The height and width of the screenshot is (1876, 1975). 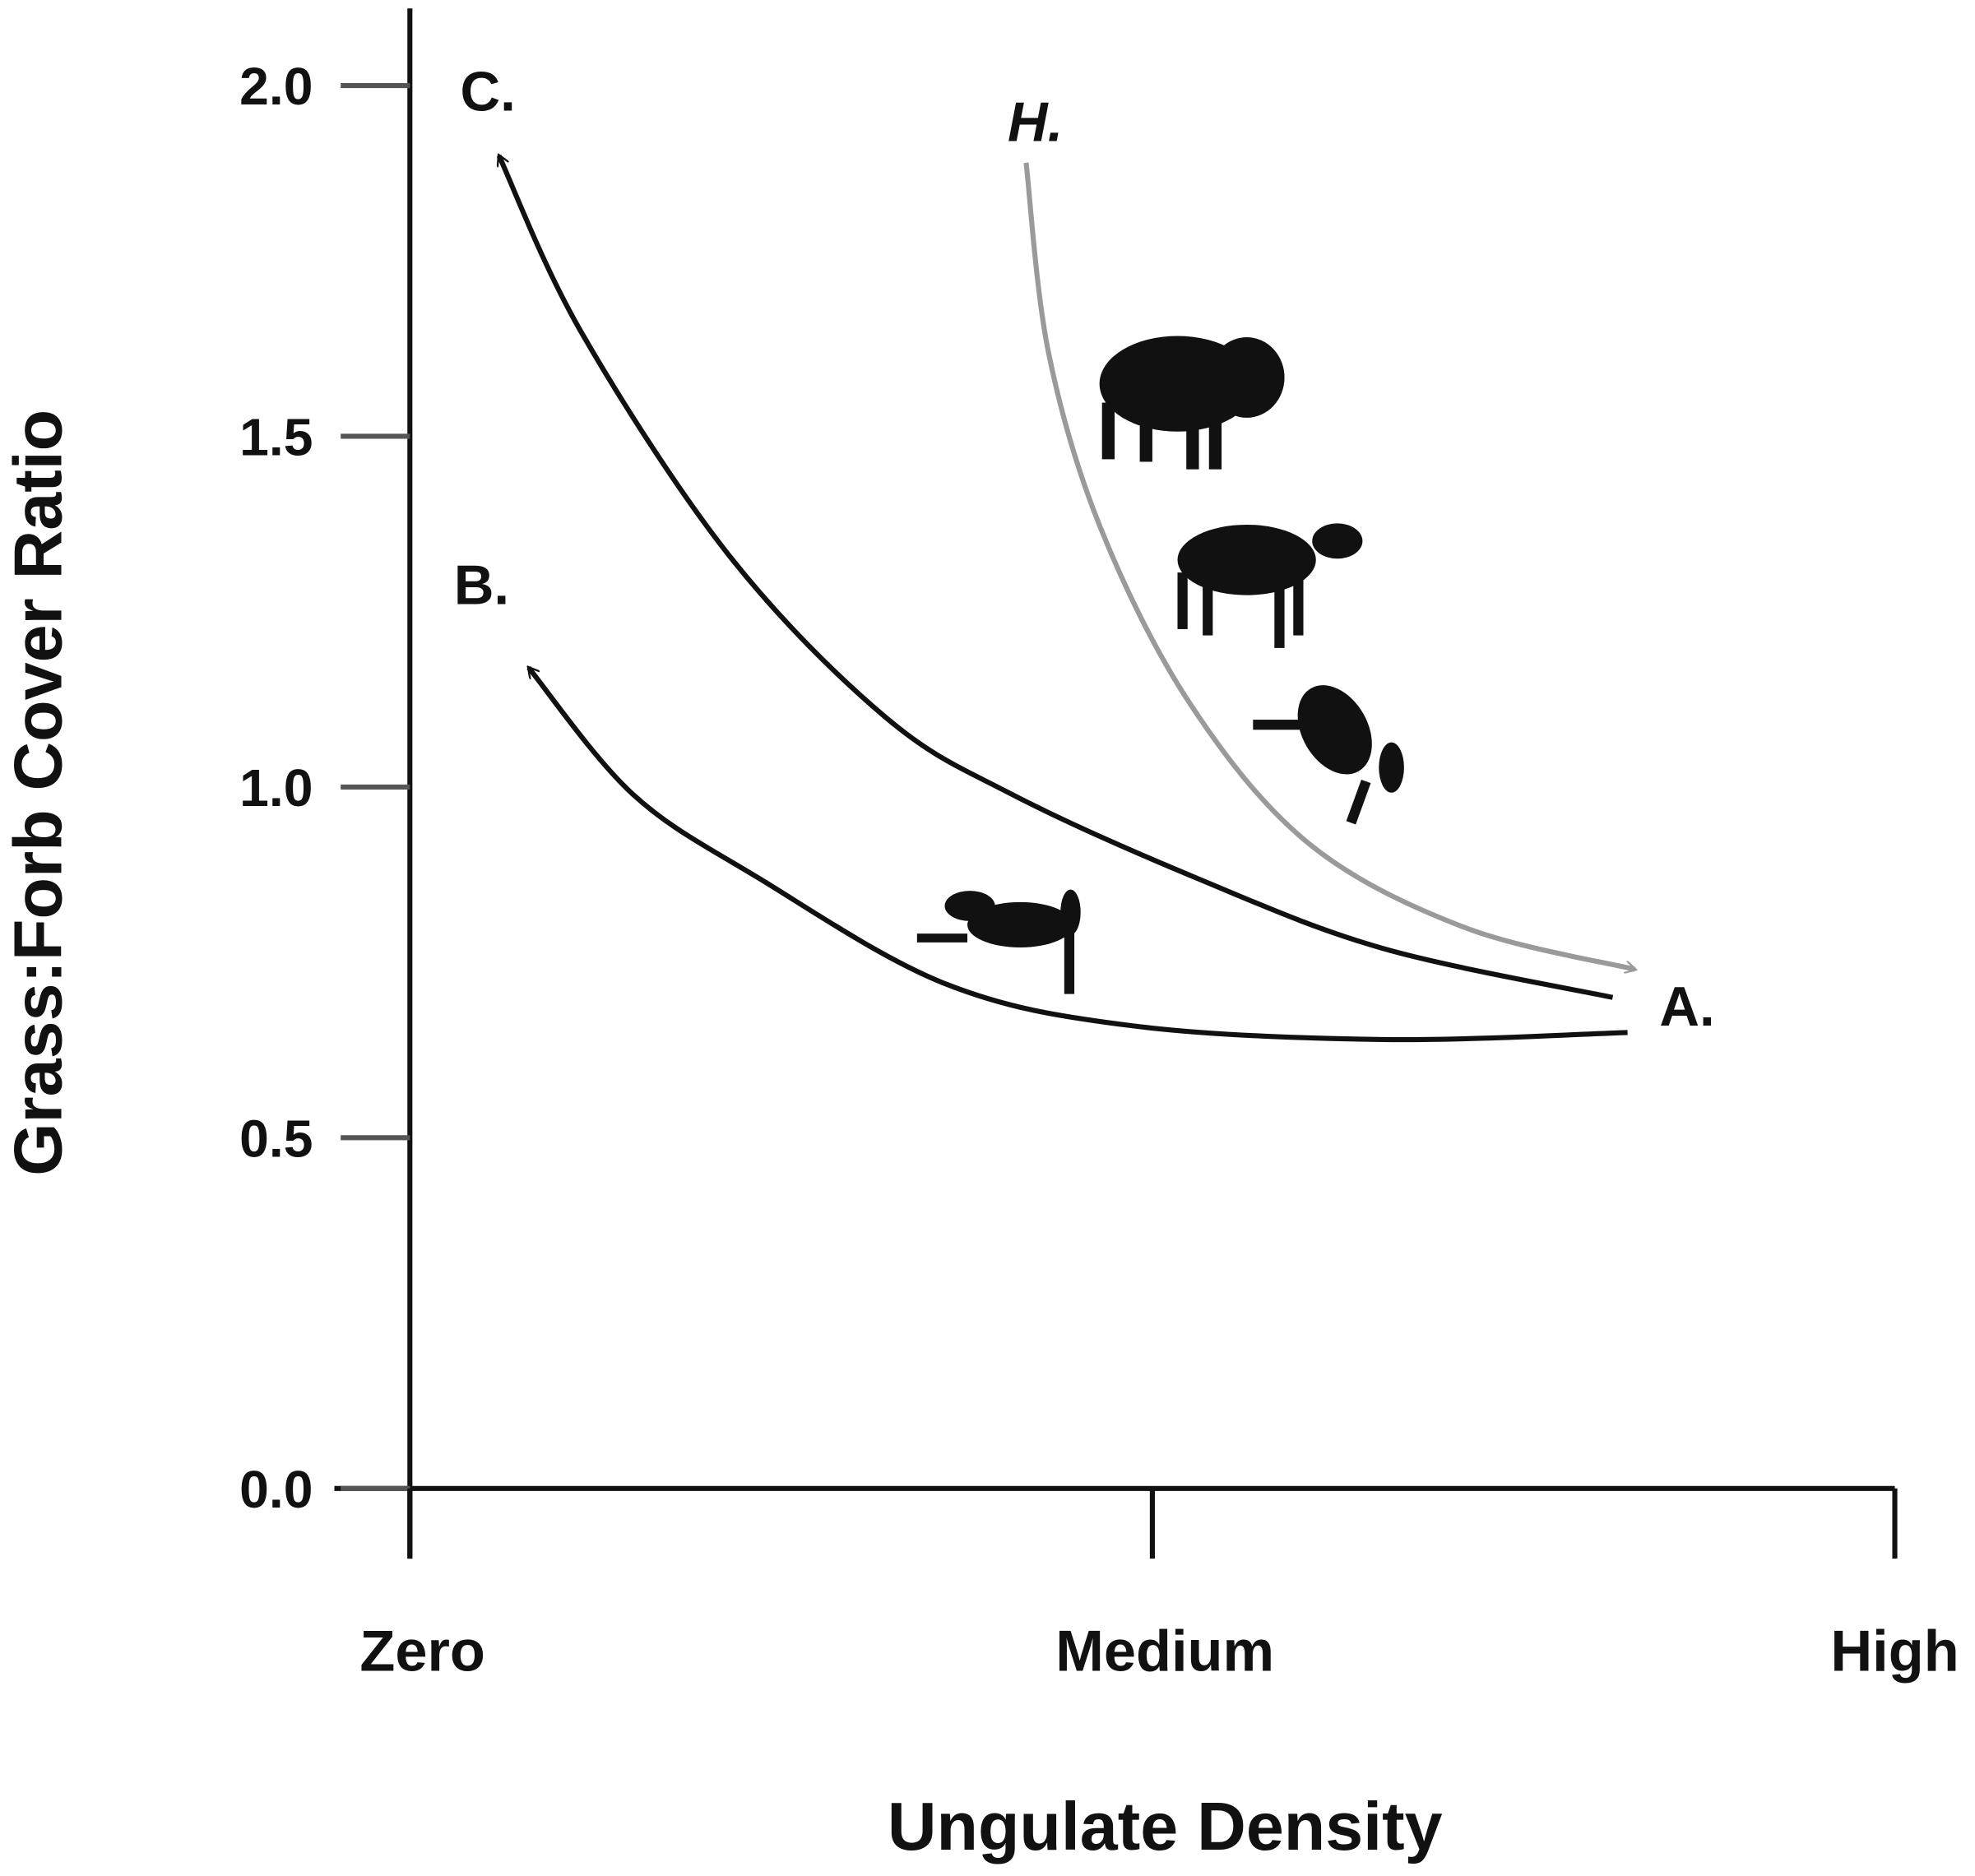 What do you see at coordinates (421, 1651) in the screenshot?
I see `x-tick-label: Zero` at bounding box center [421, 1651].